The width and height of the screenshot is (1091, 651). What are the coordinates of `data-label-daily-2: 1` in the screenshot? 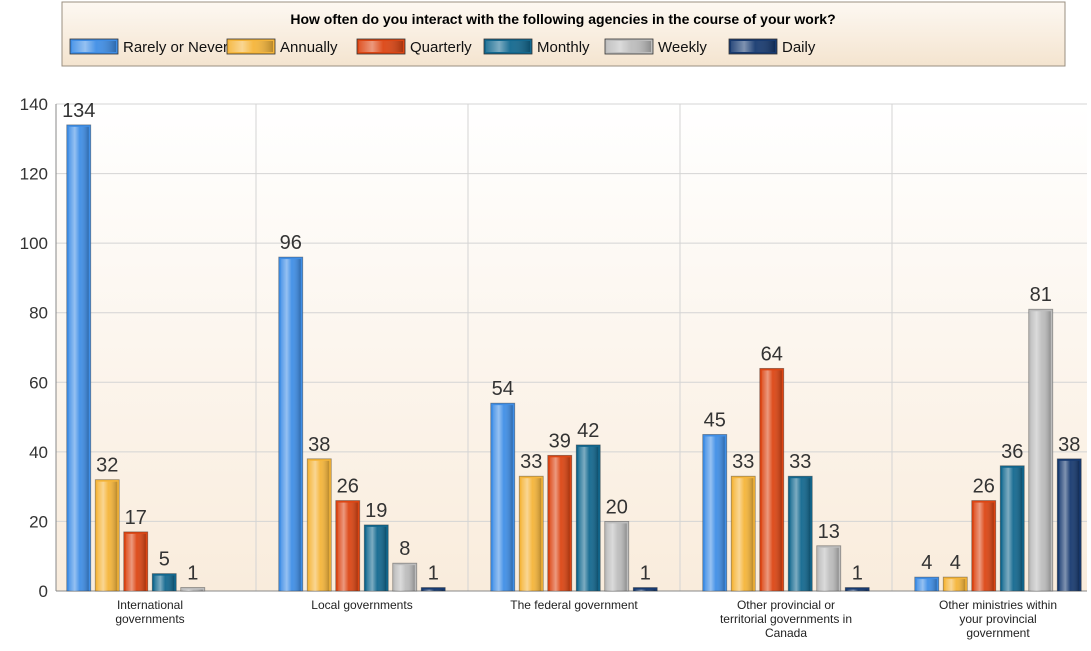 It's located at (645, 574).